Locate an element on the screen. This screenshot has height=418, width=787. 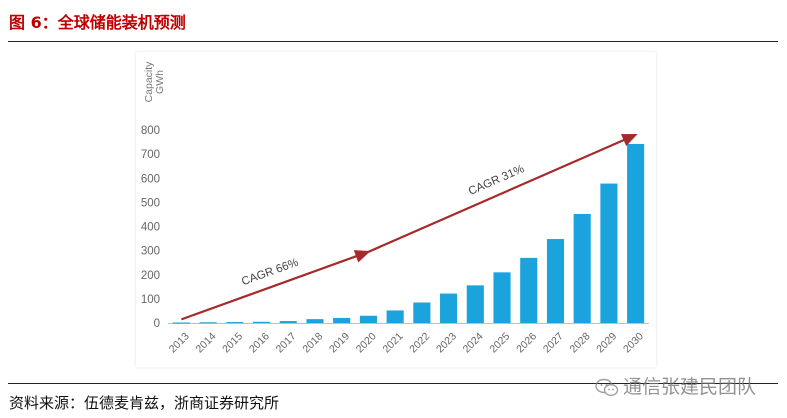
x-tick-label: 2029 is located at coordinates (606, 342).